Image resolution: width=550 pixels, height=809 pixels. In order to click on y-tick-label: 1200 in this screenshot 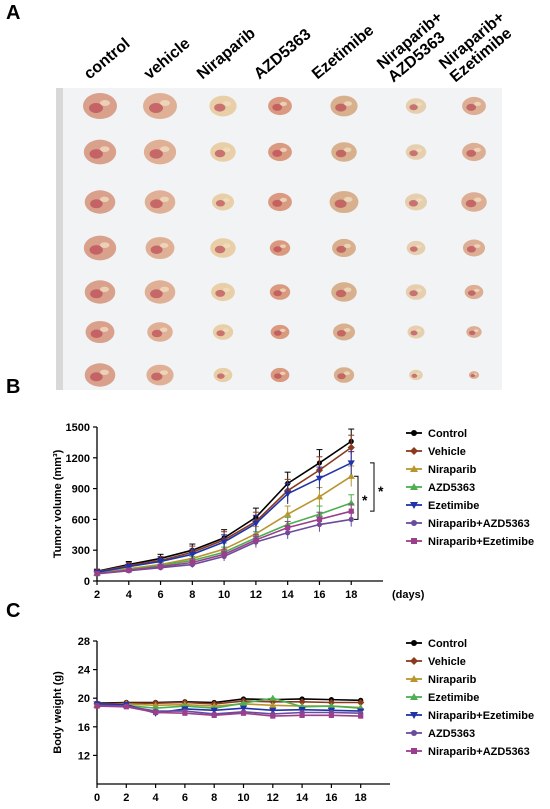, I will do `click(78, 459)`.